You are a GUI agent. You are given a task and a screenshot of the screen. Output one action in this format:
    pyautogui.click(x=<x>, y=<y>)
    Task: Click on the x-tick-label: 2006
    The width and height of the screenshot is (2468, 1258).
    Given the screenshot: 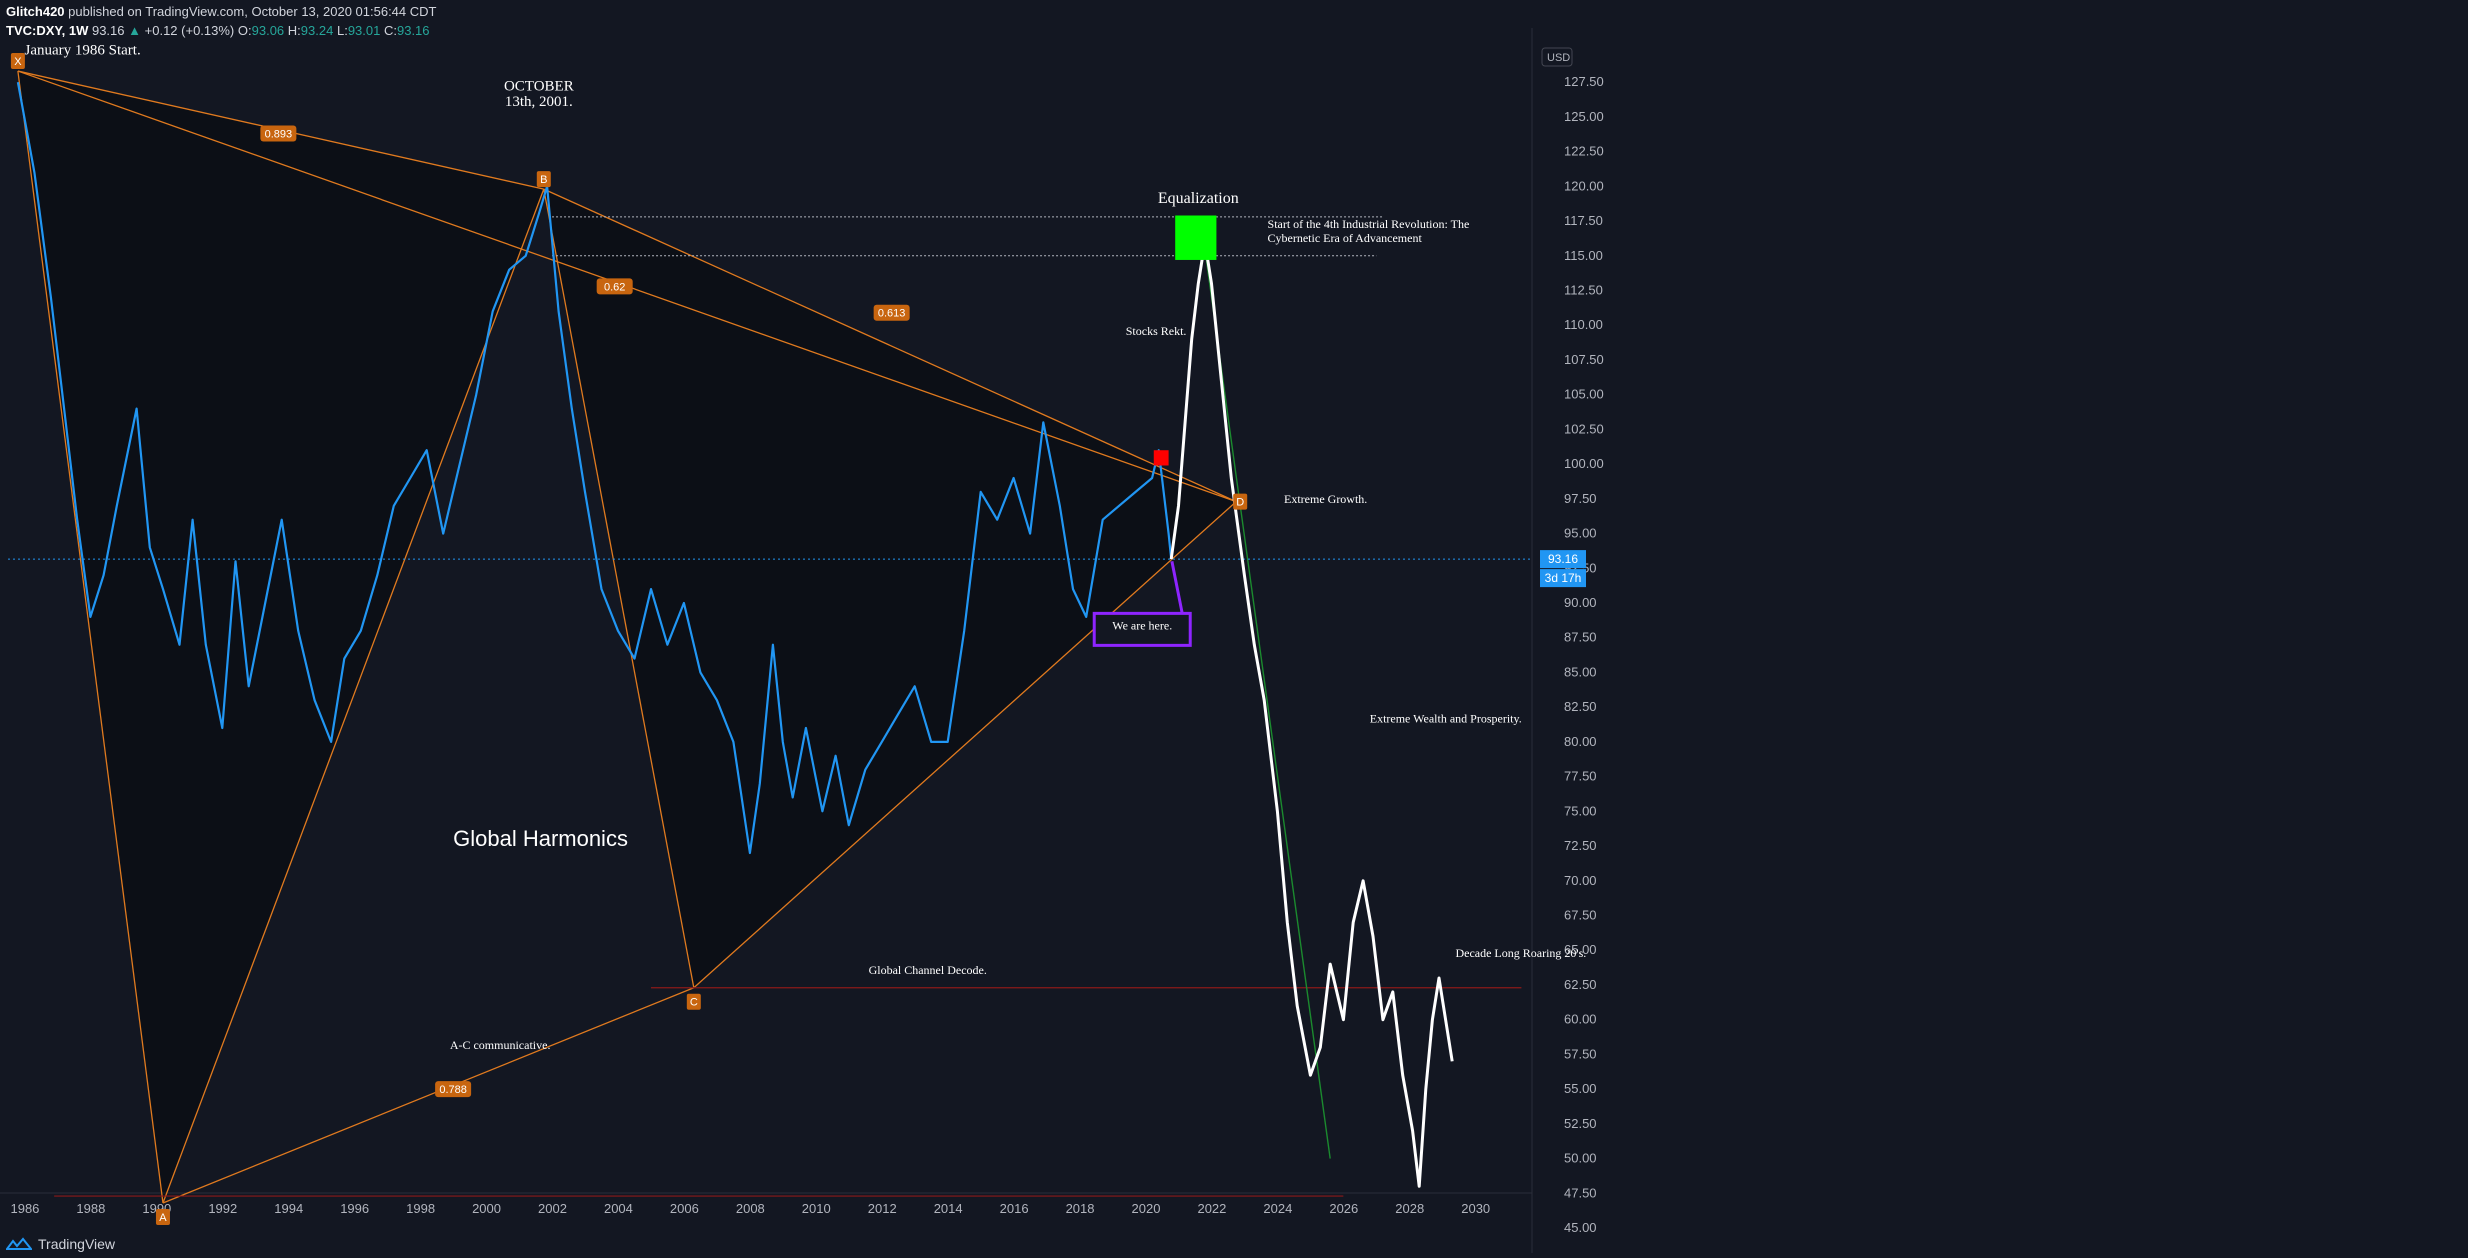 What is the action you would take?
    pyautogui.click(x=684, y=1208)
    